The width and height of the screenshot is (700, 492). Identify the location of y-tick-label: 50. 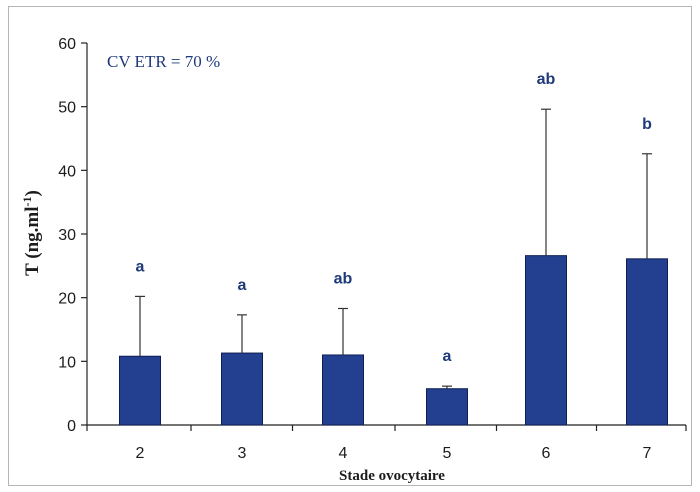
(67, 108).